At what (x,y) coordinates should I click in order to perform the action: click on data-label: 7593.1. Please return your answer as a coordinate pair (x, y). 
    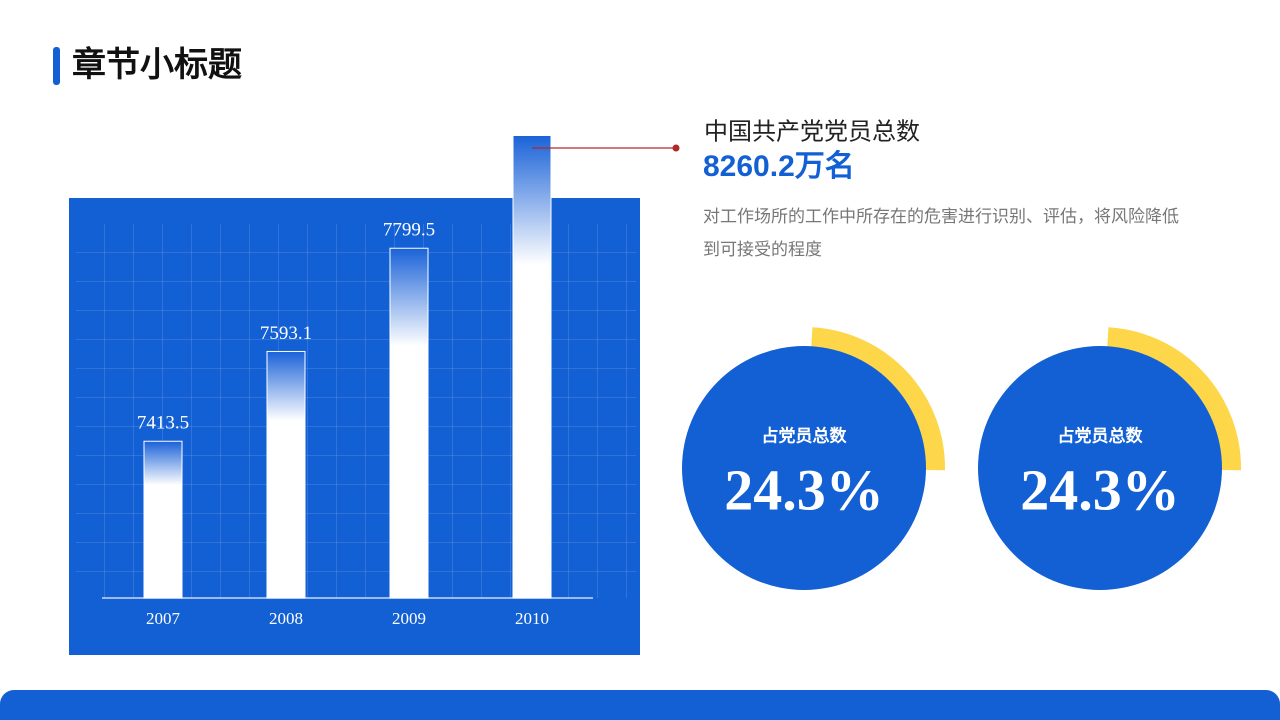
    Looking at the image, I should click on (286, 333).